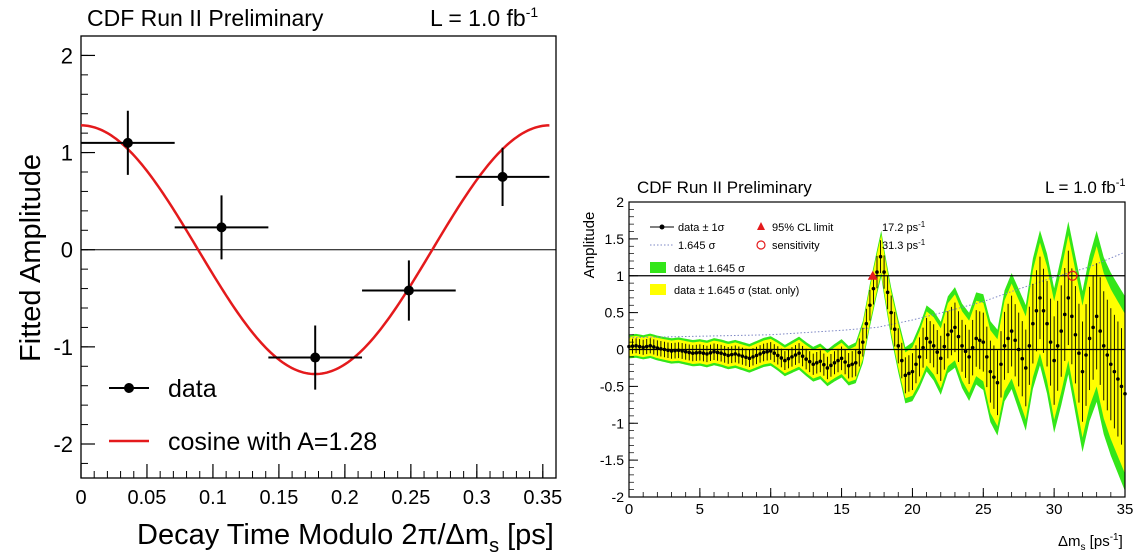 This screenshot has height=559, width=1141. What do you see at coordinates (629, 509) in the screenshot?
I see `right-x-tick-label: 0` at bounding box center [629, 509].